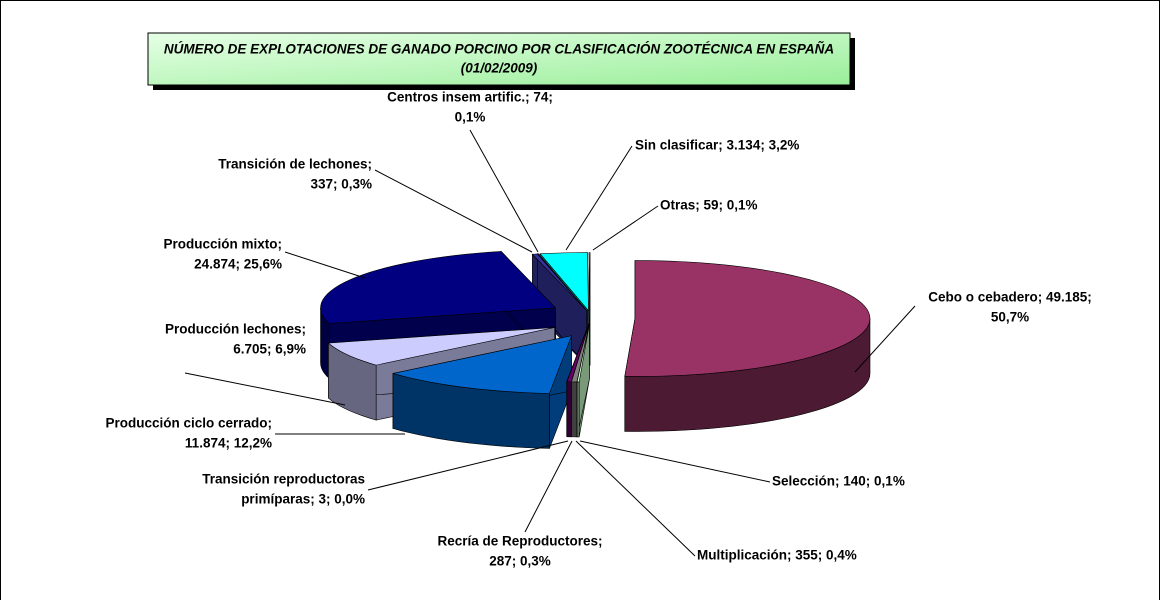 Image resolution: width=1161 pixels, height=600 pixels. What do you see at coordinates (188, 423) in the screenshot?
I see `data-label: Producción ciclo cerrado;` at bounding box center [188, 423].